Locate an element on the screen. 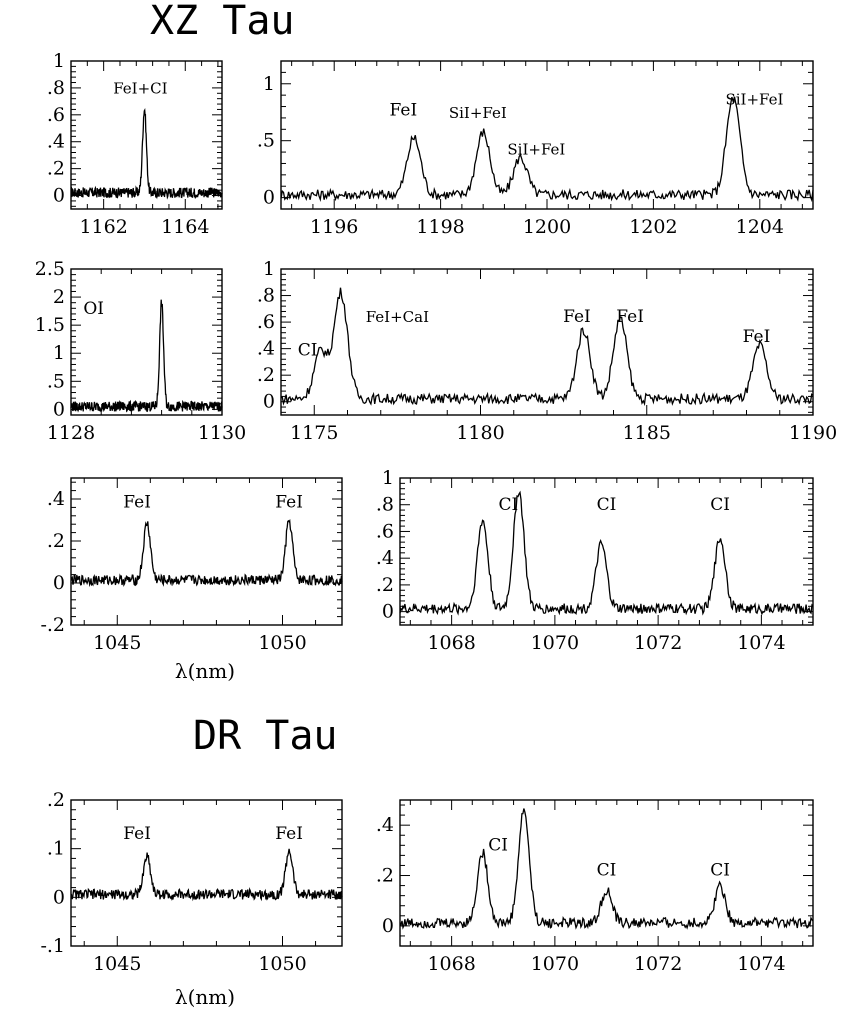  x-tick-label: 1204 is located at coordinates (760, 227).